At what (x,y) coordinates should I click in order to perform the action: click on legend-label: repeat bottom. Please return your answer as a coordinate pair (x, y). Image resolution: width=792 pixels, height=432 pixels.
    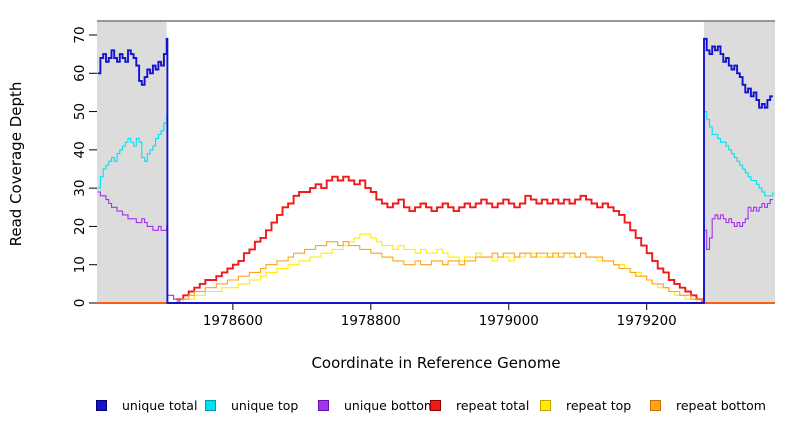
    Looking at the image, I should click on (721, 405).